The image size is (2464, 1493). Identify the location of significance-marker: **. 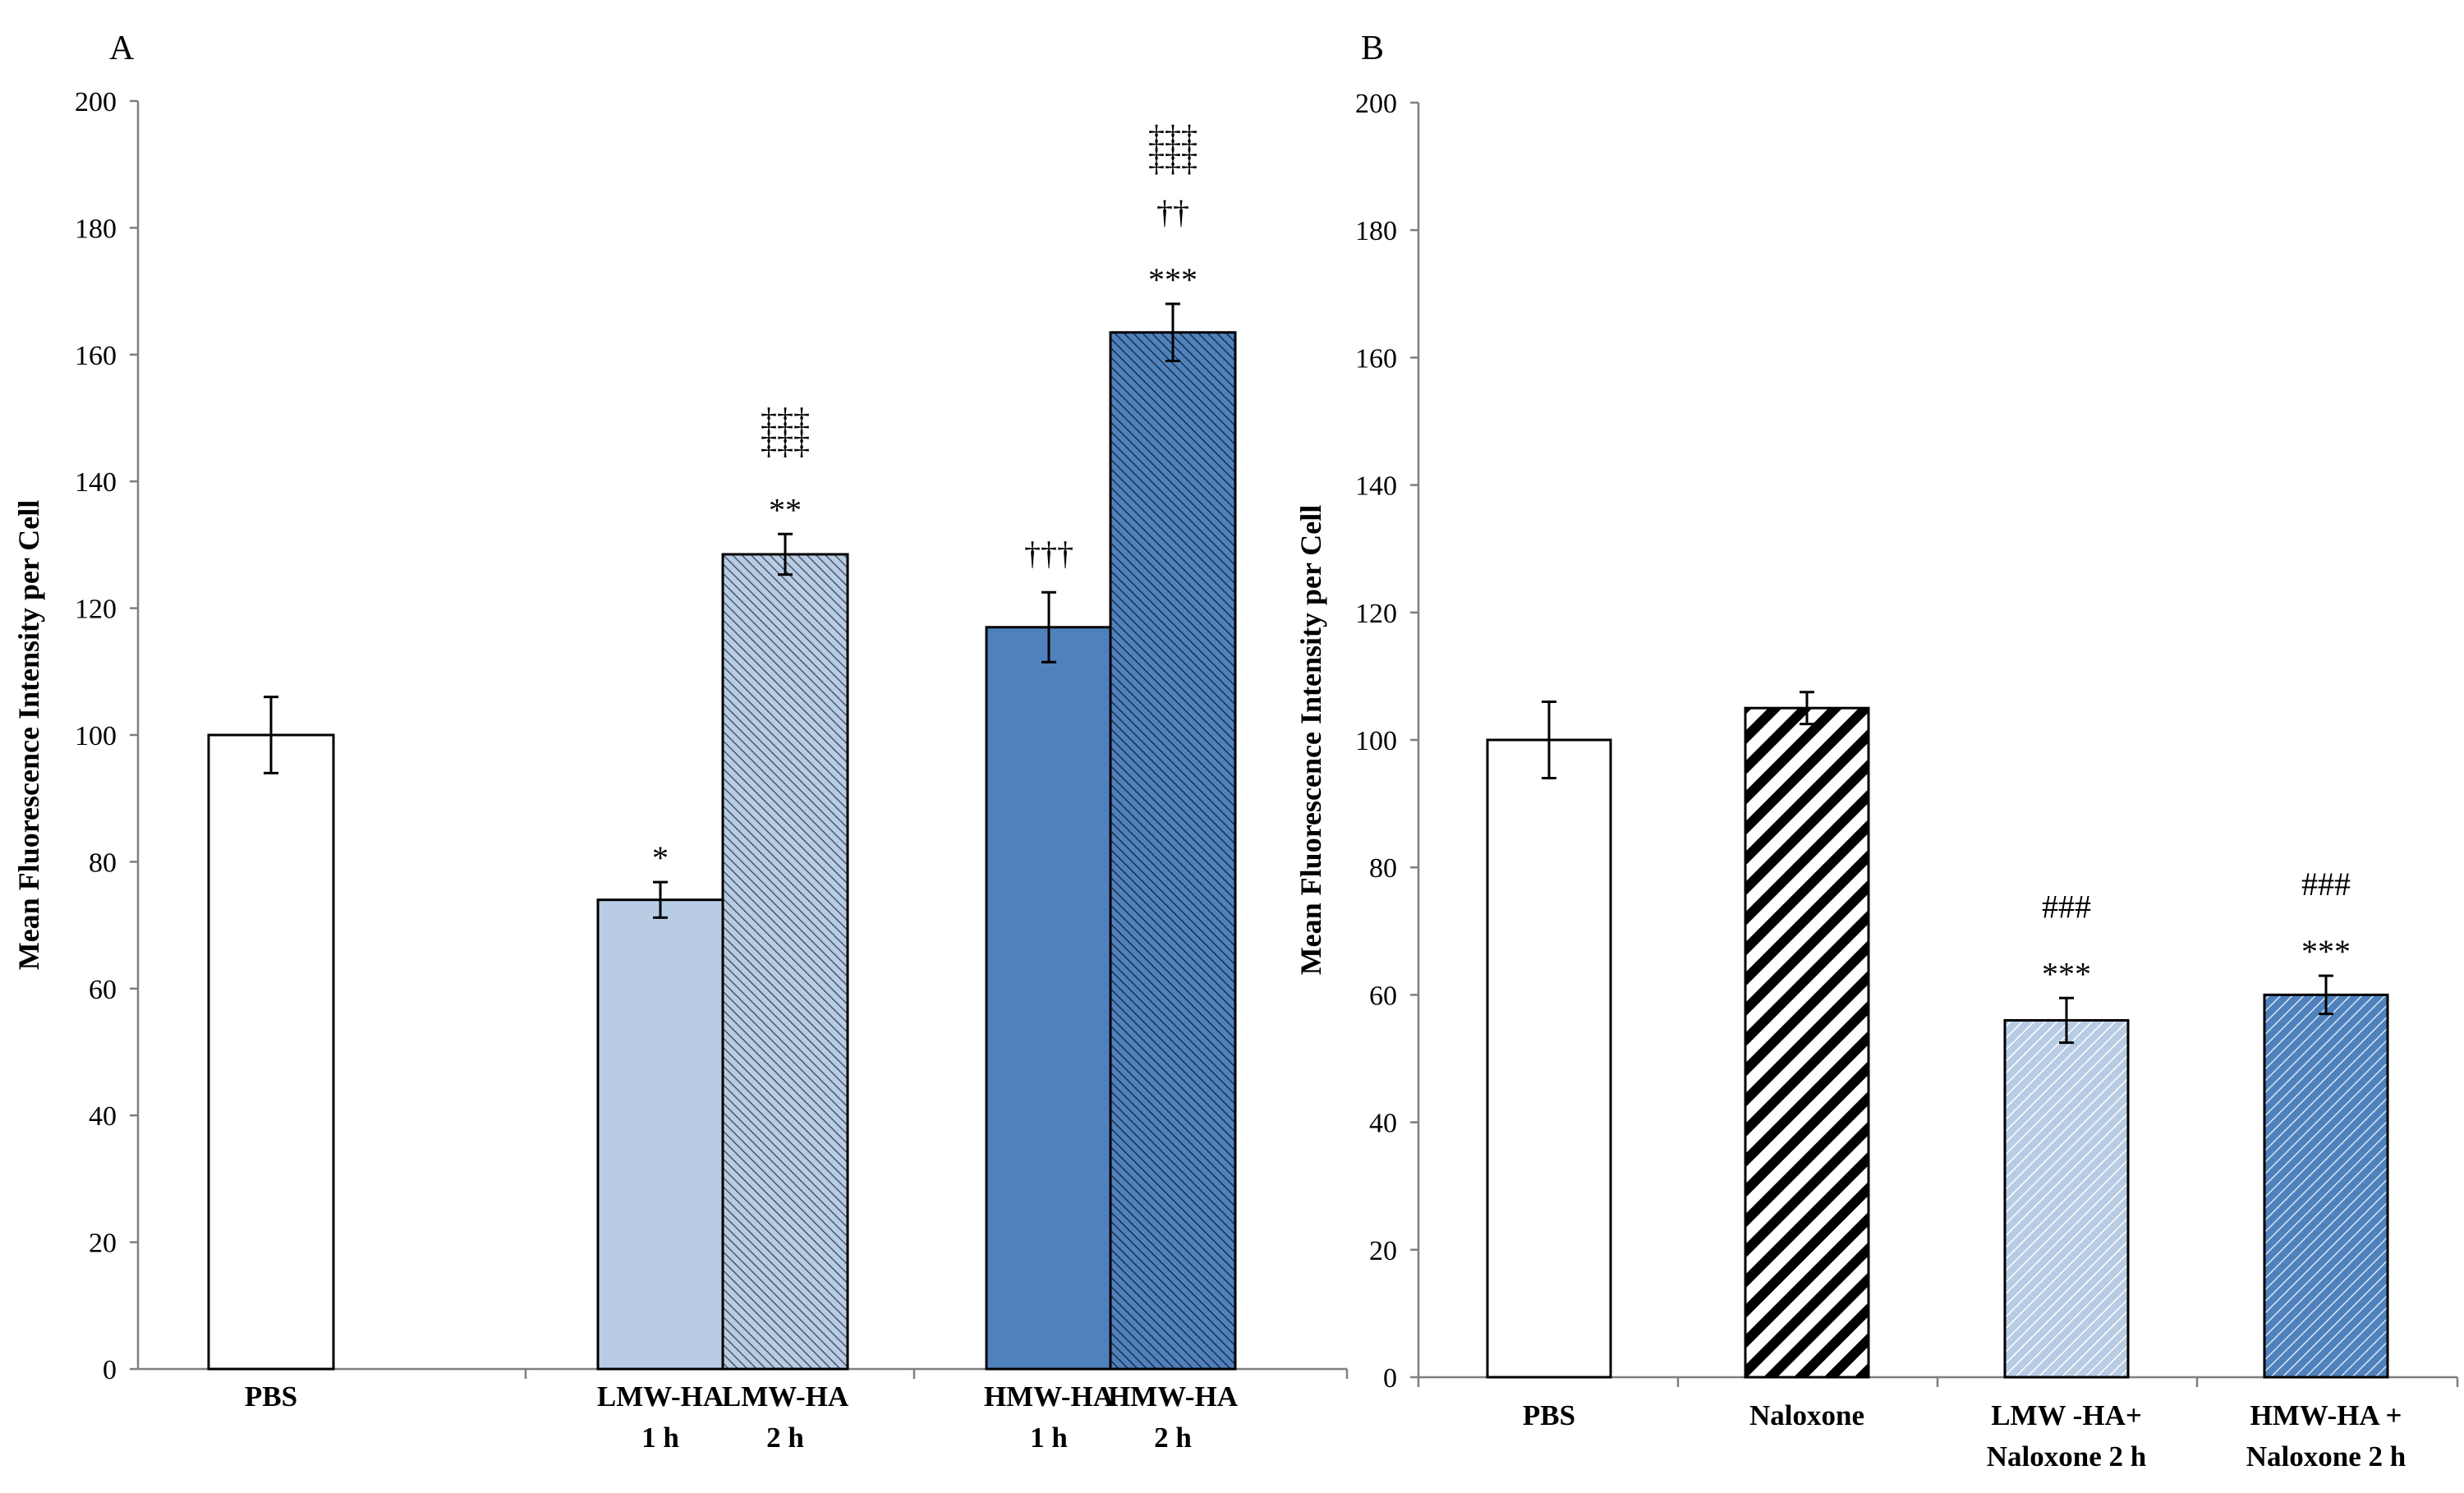
(785, 510).